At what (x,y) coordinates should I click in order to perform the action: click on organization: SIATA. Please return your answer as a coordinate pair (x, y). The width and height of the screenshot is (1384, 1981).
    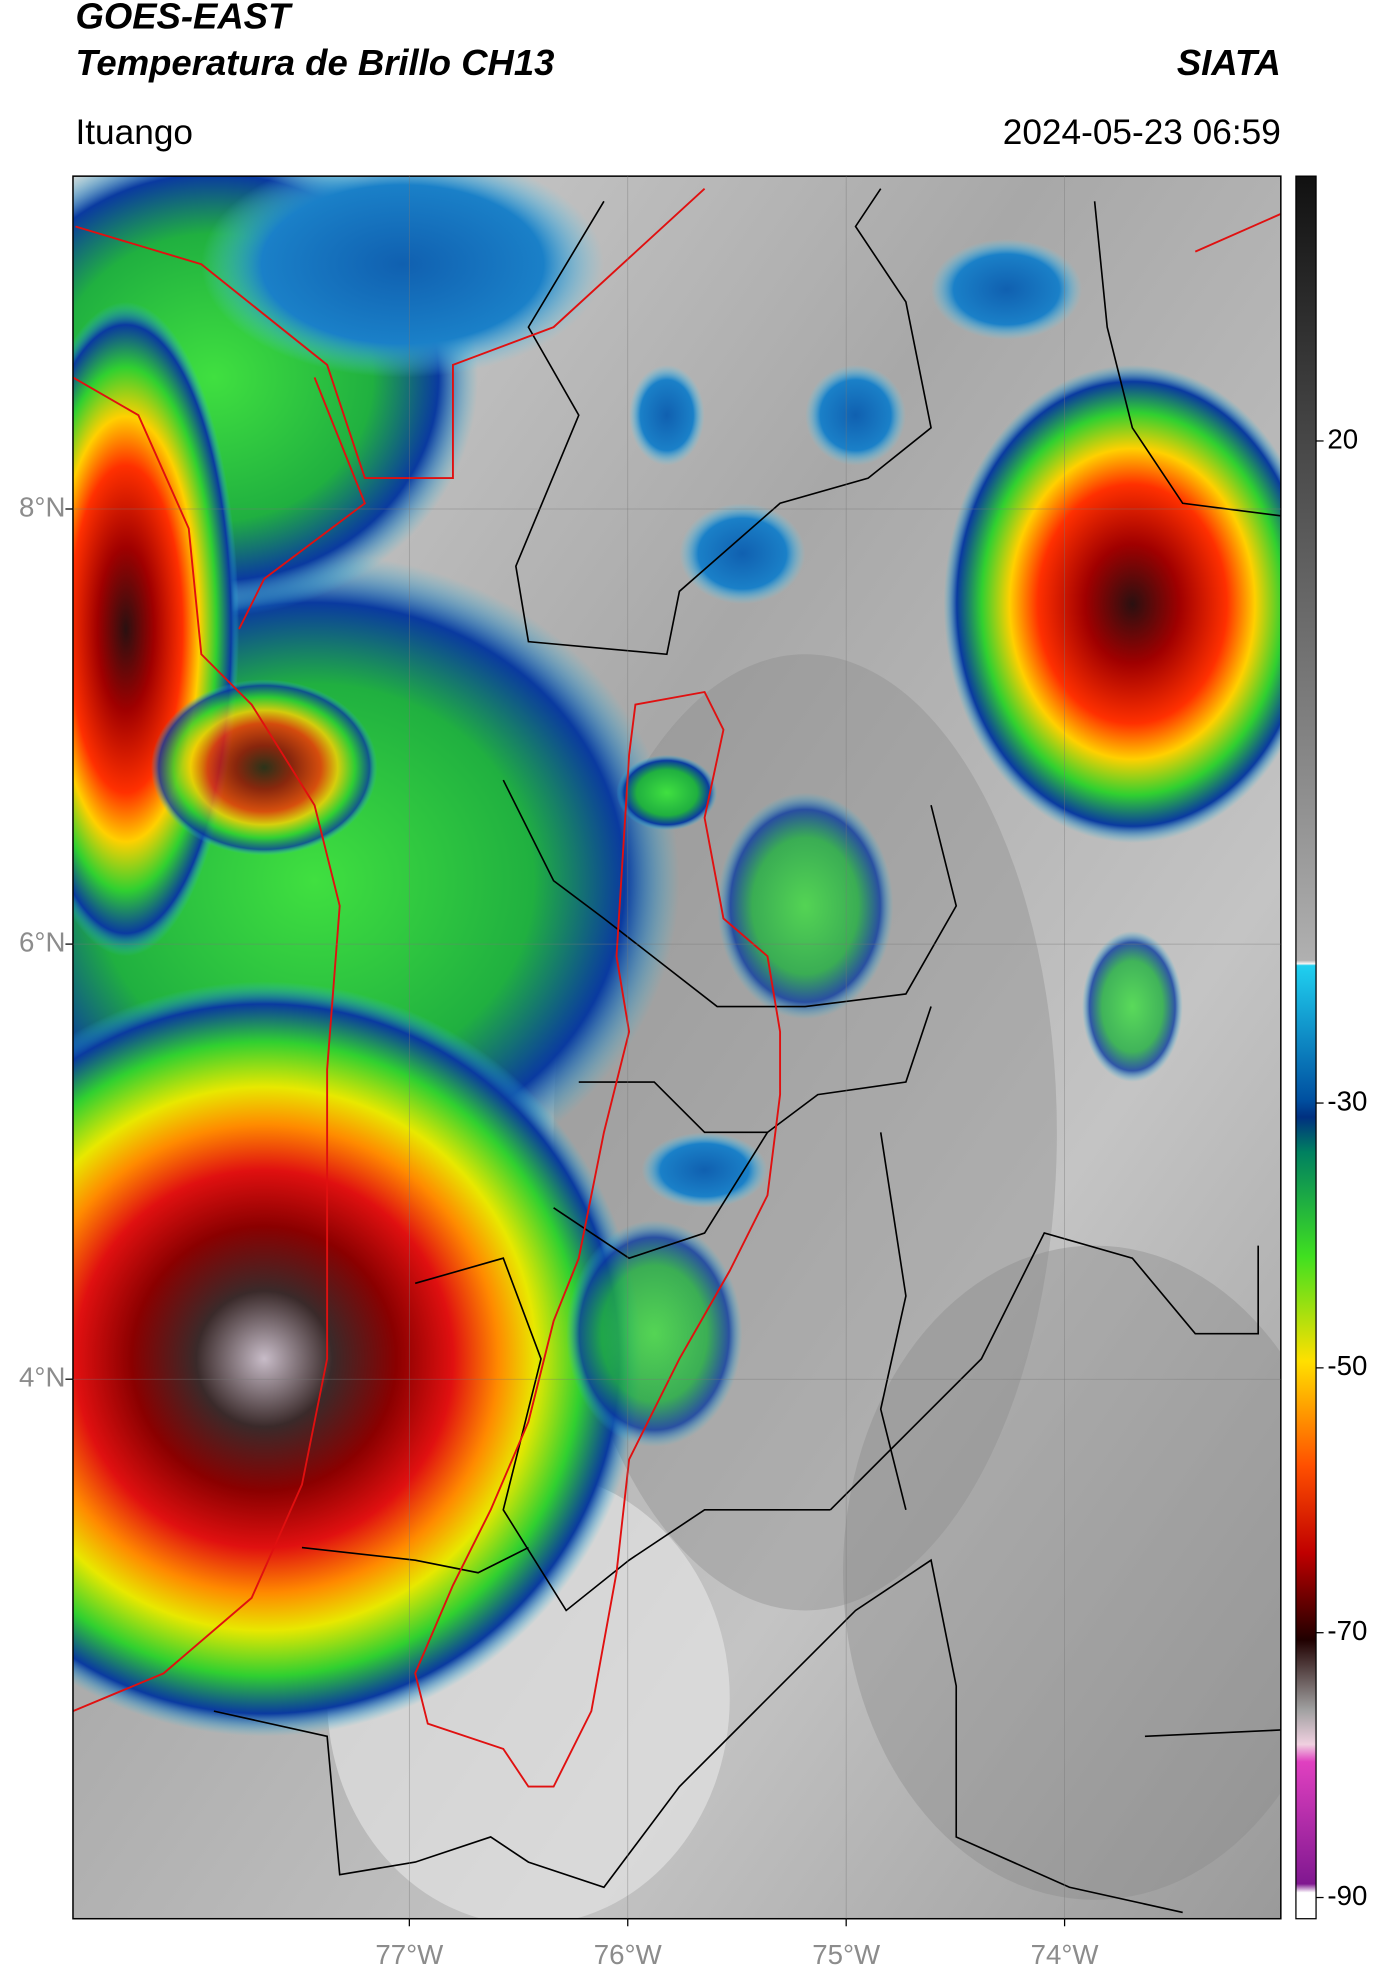
    Looking at the image, I should click on (1229, 62).